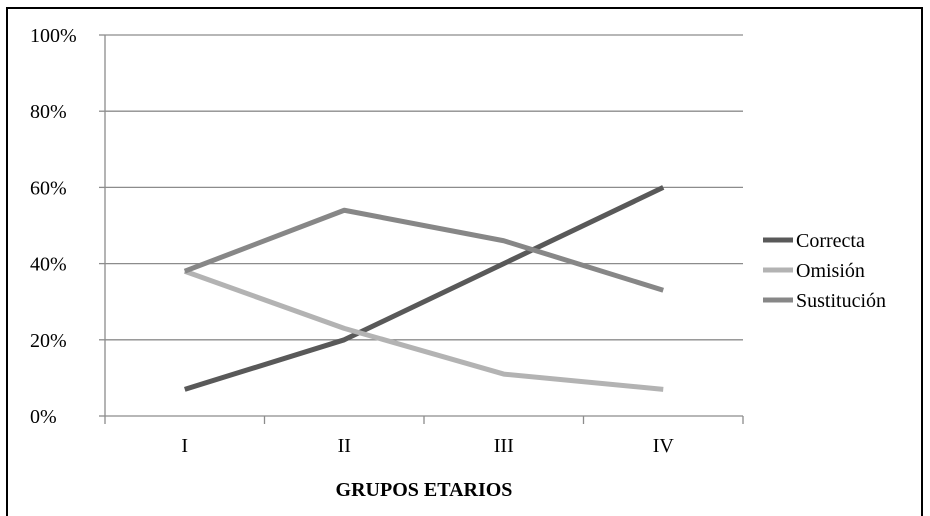 This screenshot has width=930, height=516. What do you see at coordinates (48, 112) in the screenshot?
I see `y-tick-label: 80%` at bounding box center [48, 112].